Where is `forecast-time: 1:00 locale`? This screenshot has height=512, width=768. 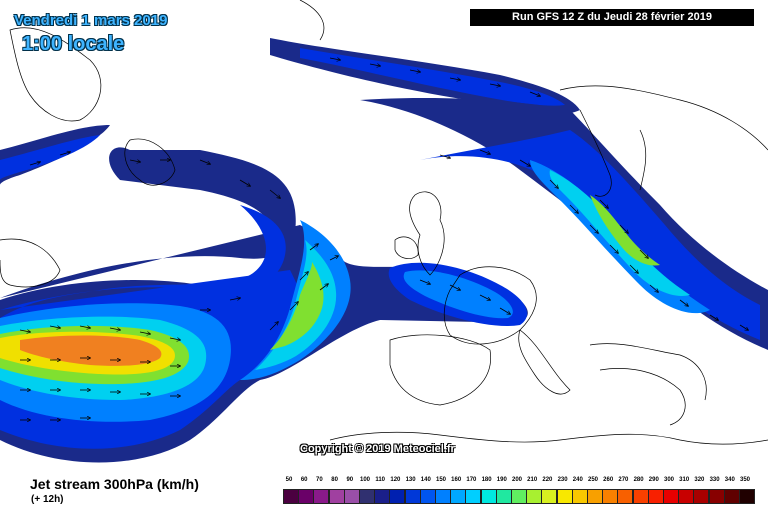 forecast-time: 1:00 locale is located at coordinates (73, 44).